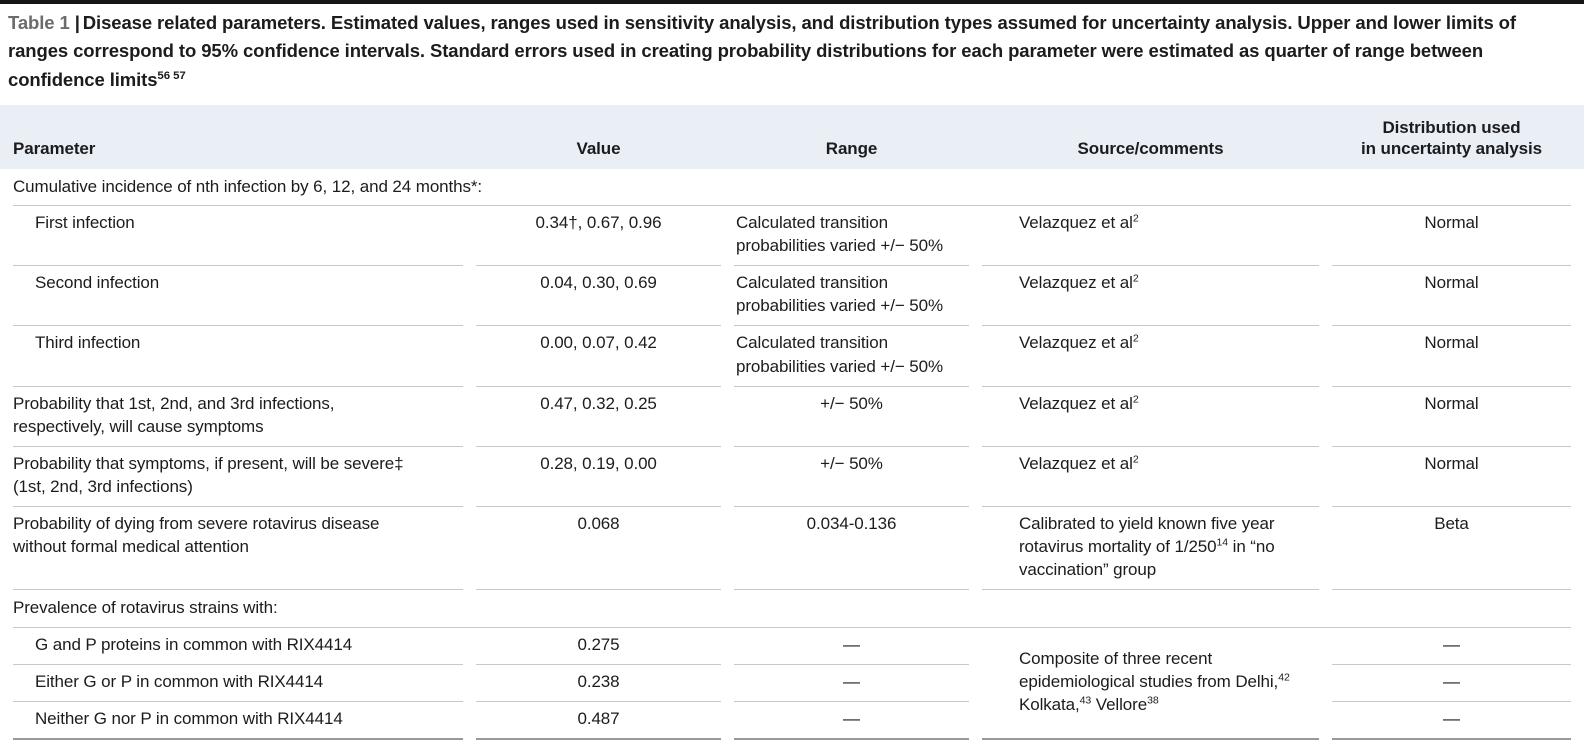 Image resolution: width=1584 pixels, height=740 pixels. Describe the element at coordinates (851, 149) in the screenshot. I see `column-header-range: Range` at that location.